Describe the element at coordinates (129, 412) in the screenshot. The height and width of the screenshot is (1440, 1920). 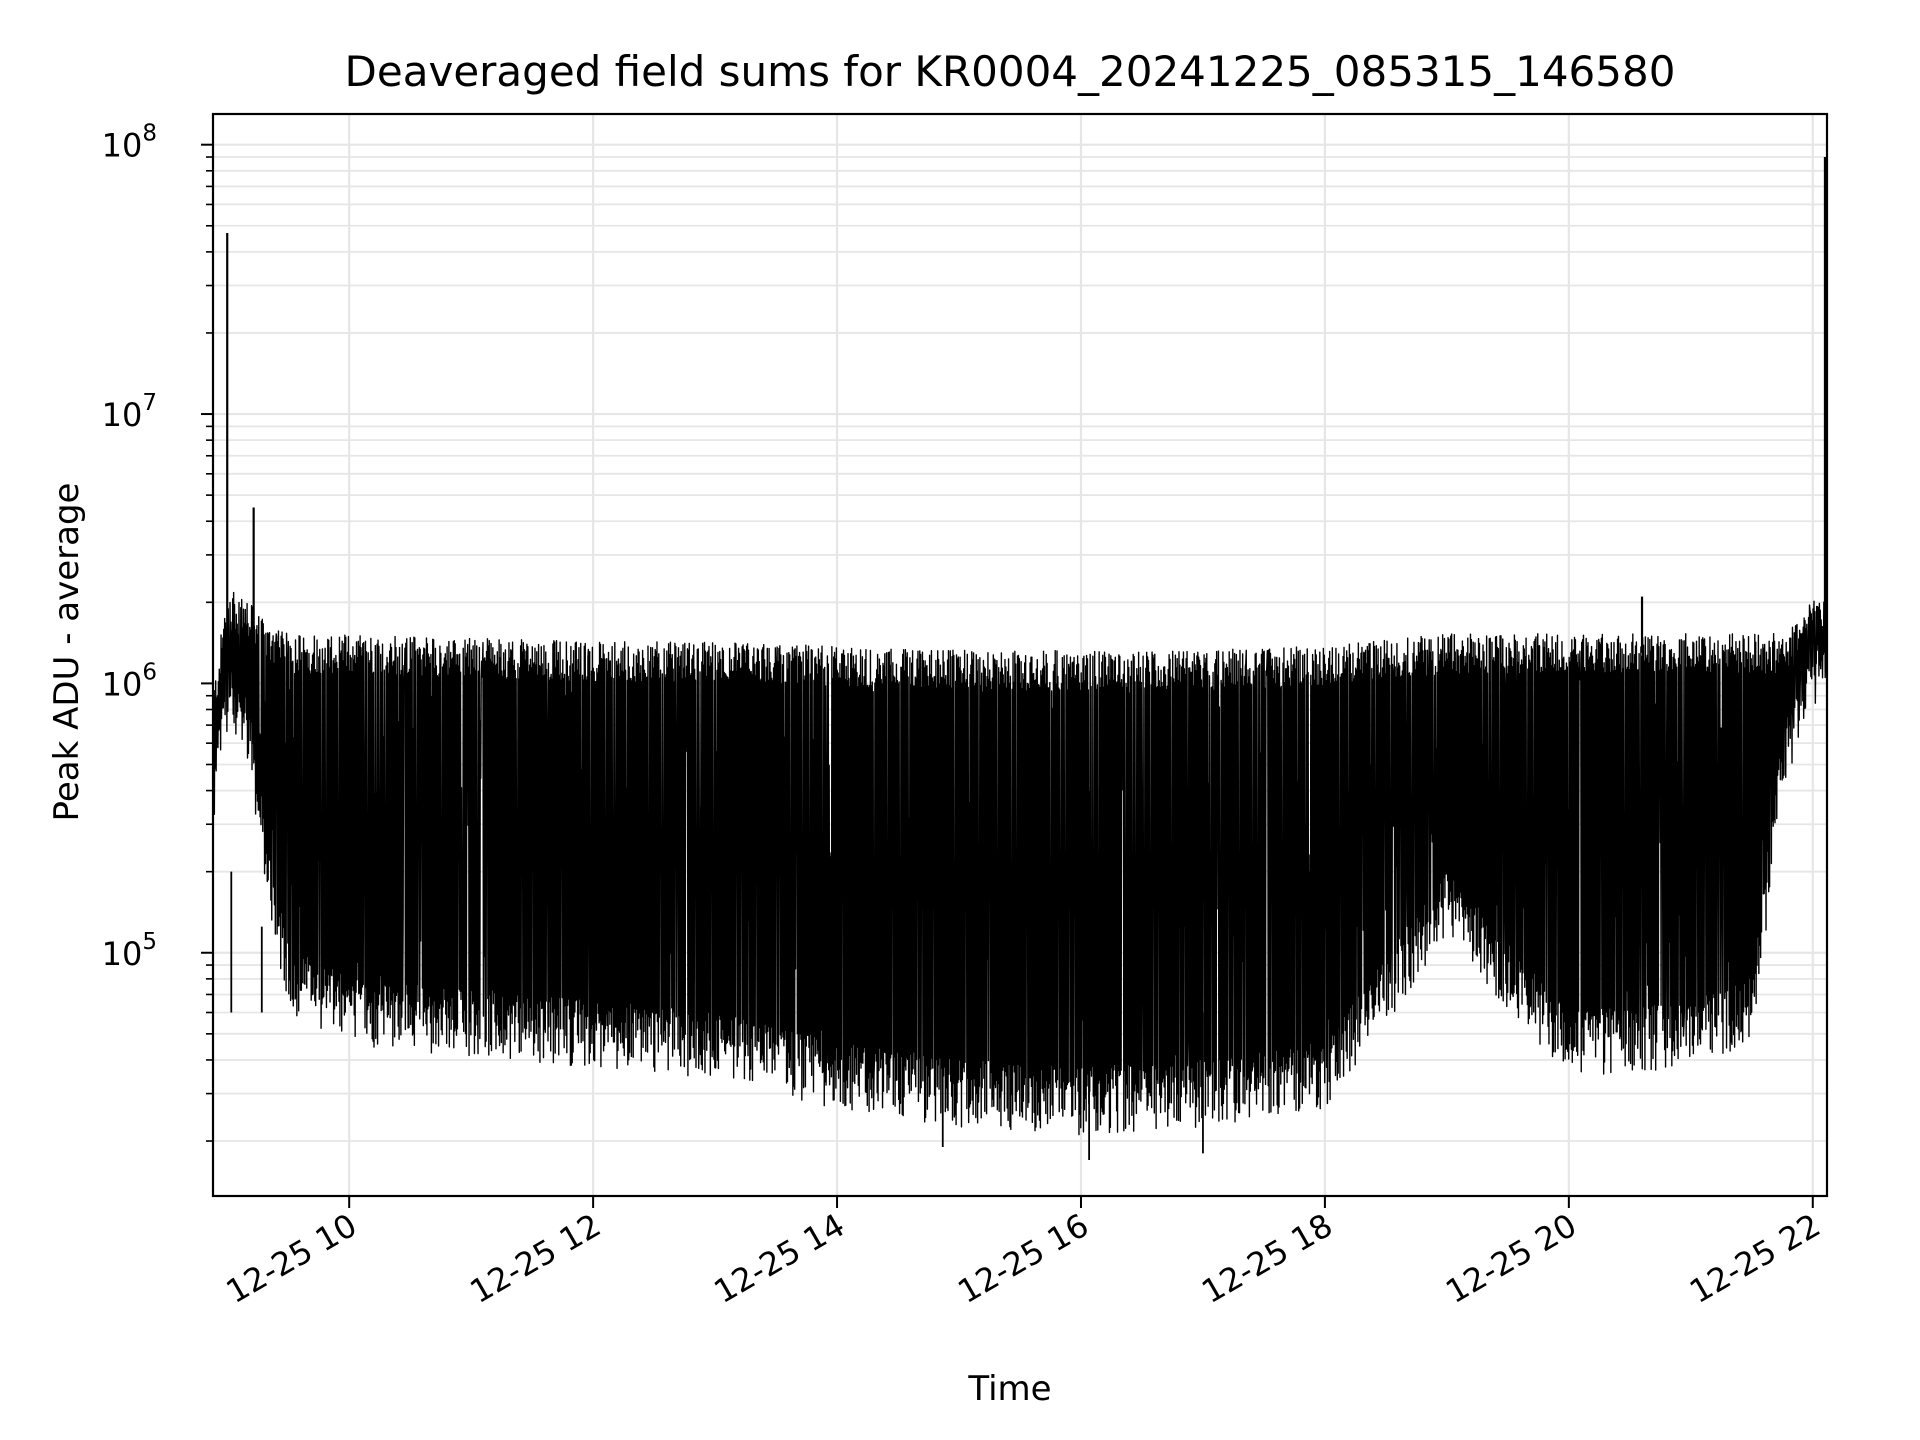
I see `y-tick-label: 10⁷` at that location.